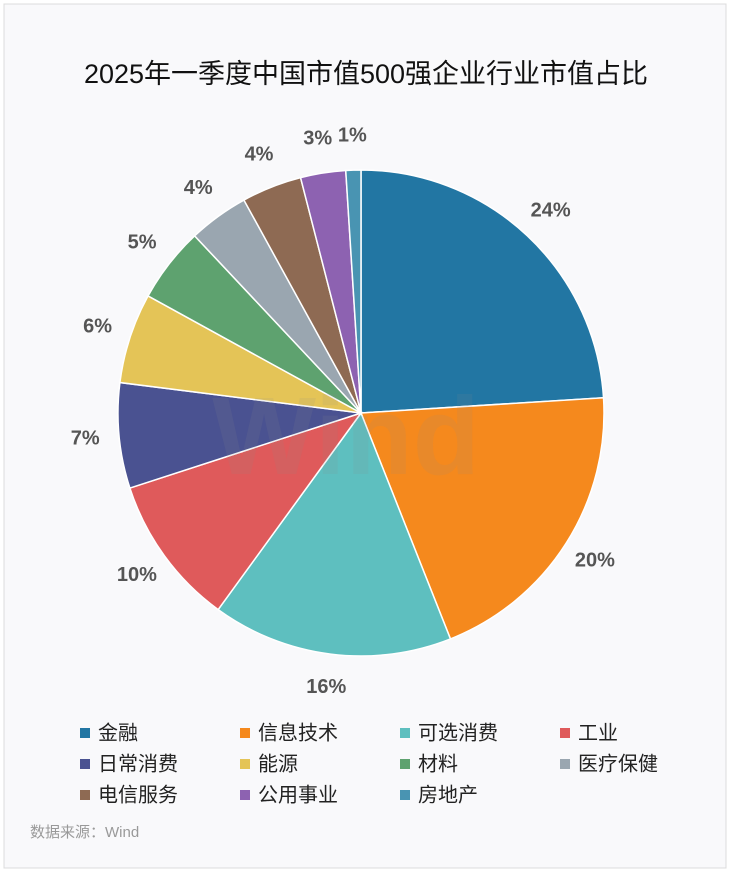 The image size is (732, 881). I want to click on data-label: 3%, so click(317, 139).